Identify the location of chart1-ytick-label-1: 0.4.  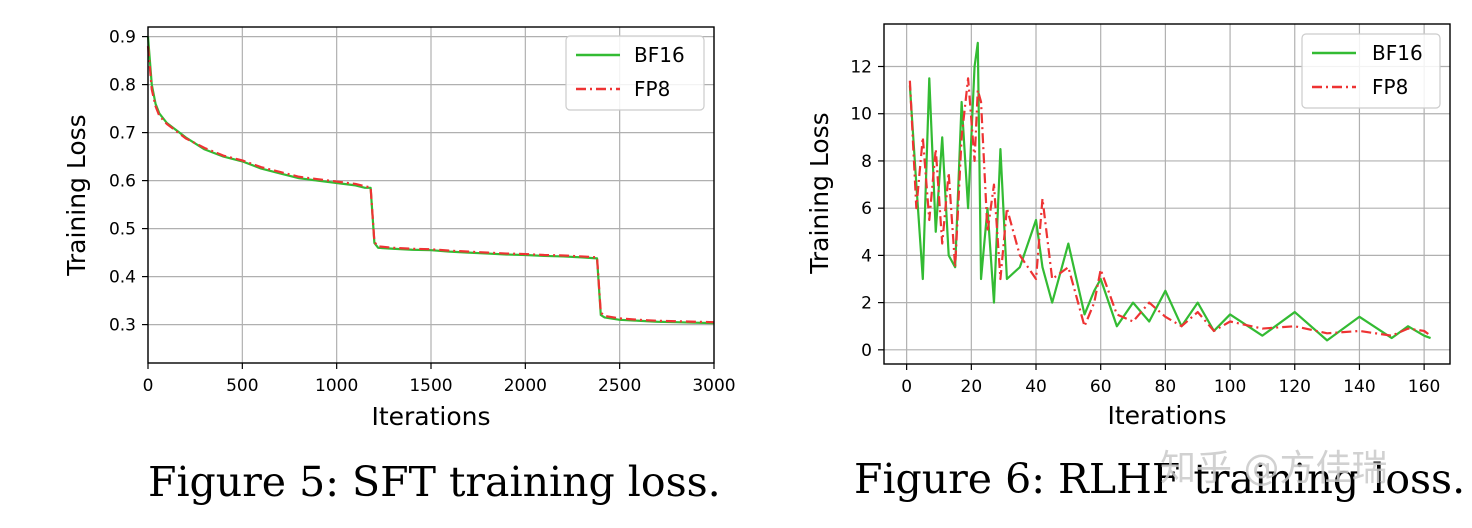
(122, 278).